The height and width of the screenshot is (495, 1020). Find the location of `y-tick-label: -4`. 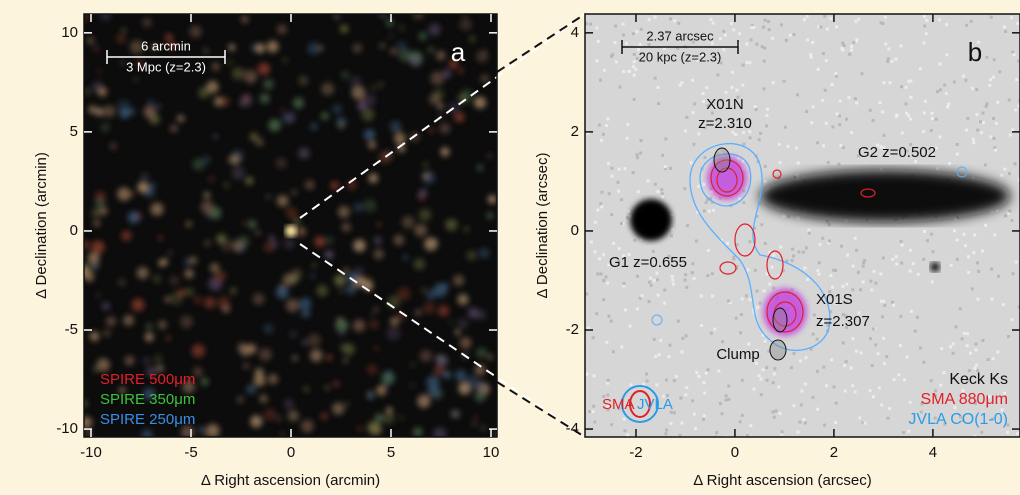

y-tick-label: -4 is located at coordinates (572, 428).